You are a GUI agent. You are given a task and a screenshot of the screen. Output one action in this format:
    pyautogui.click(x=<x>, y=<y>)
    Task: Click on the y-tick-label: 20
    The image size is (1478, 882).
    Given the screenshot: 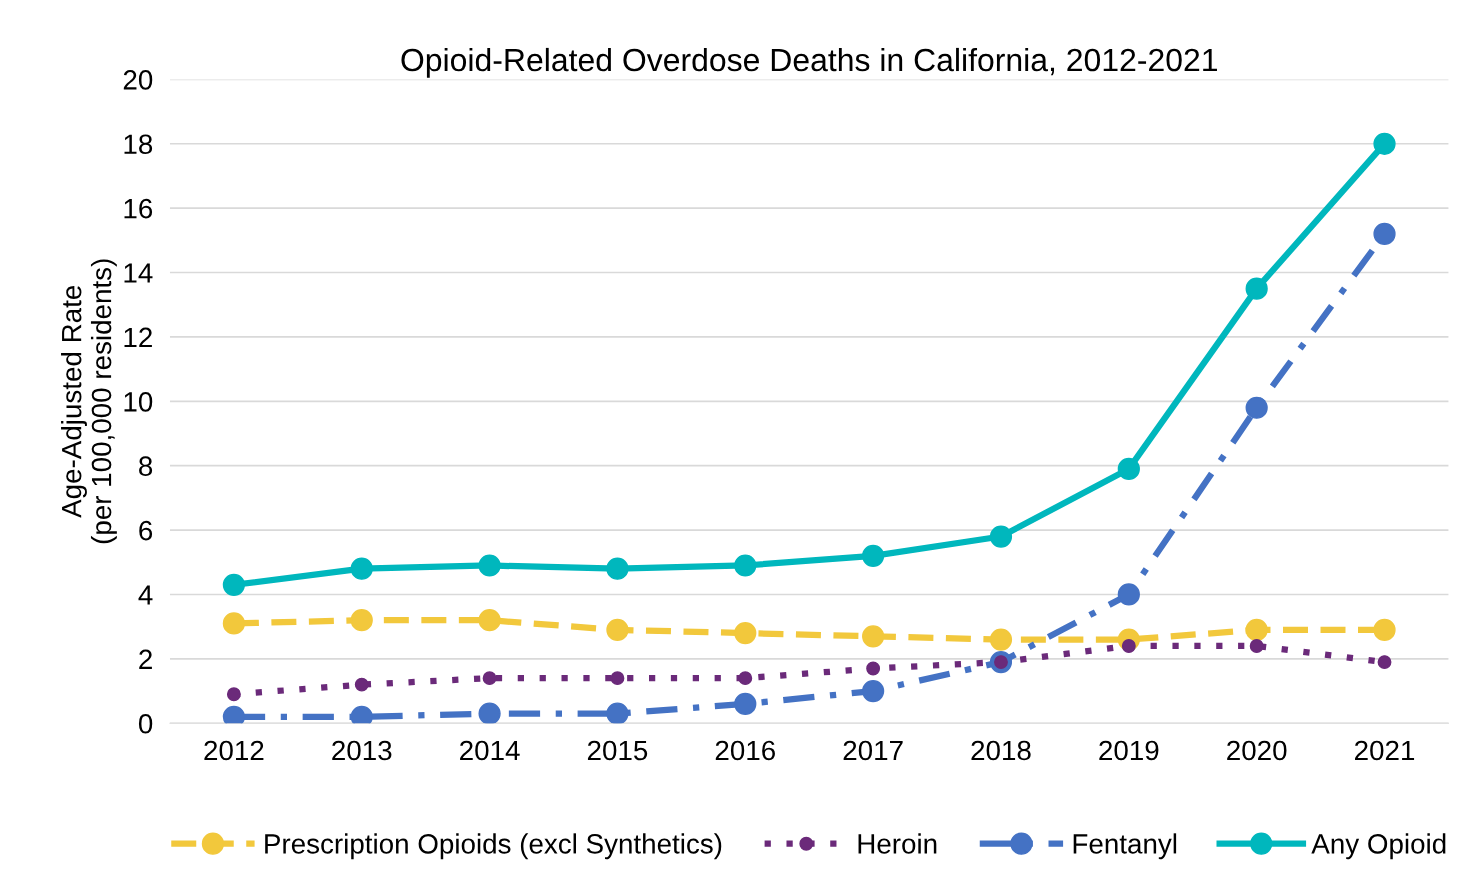 What is the action you would take?
    pyautogui.click(x=138, y=80)
    